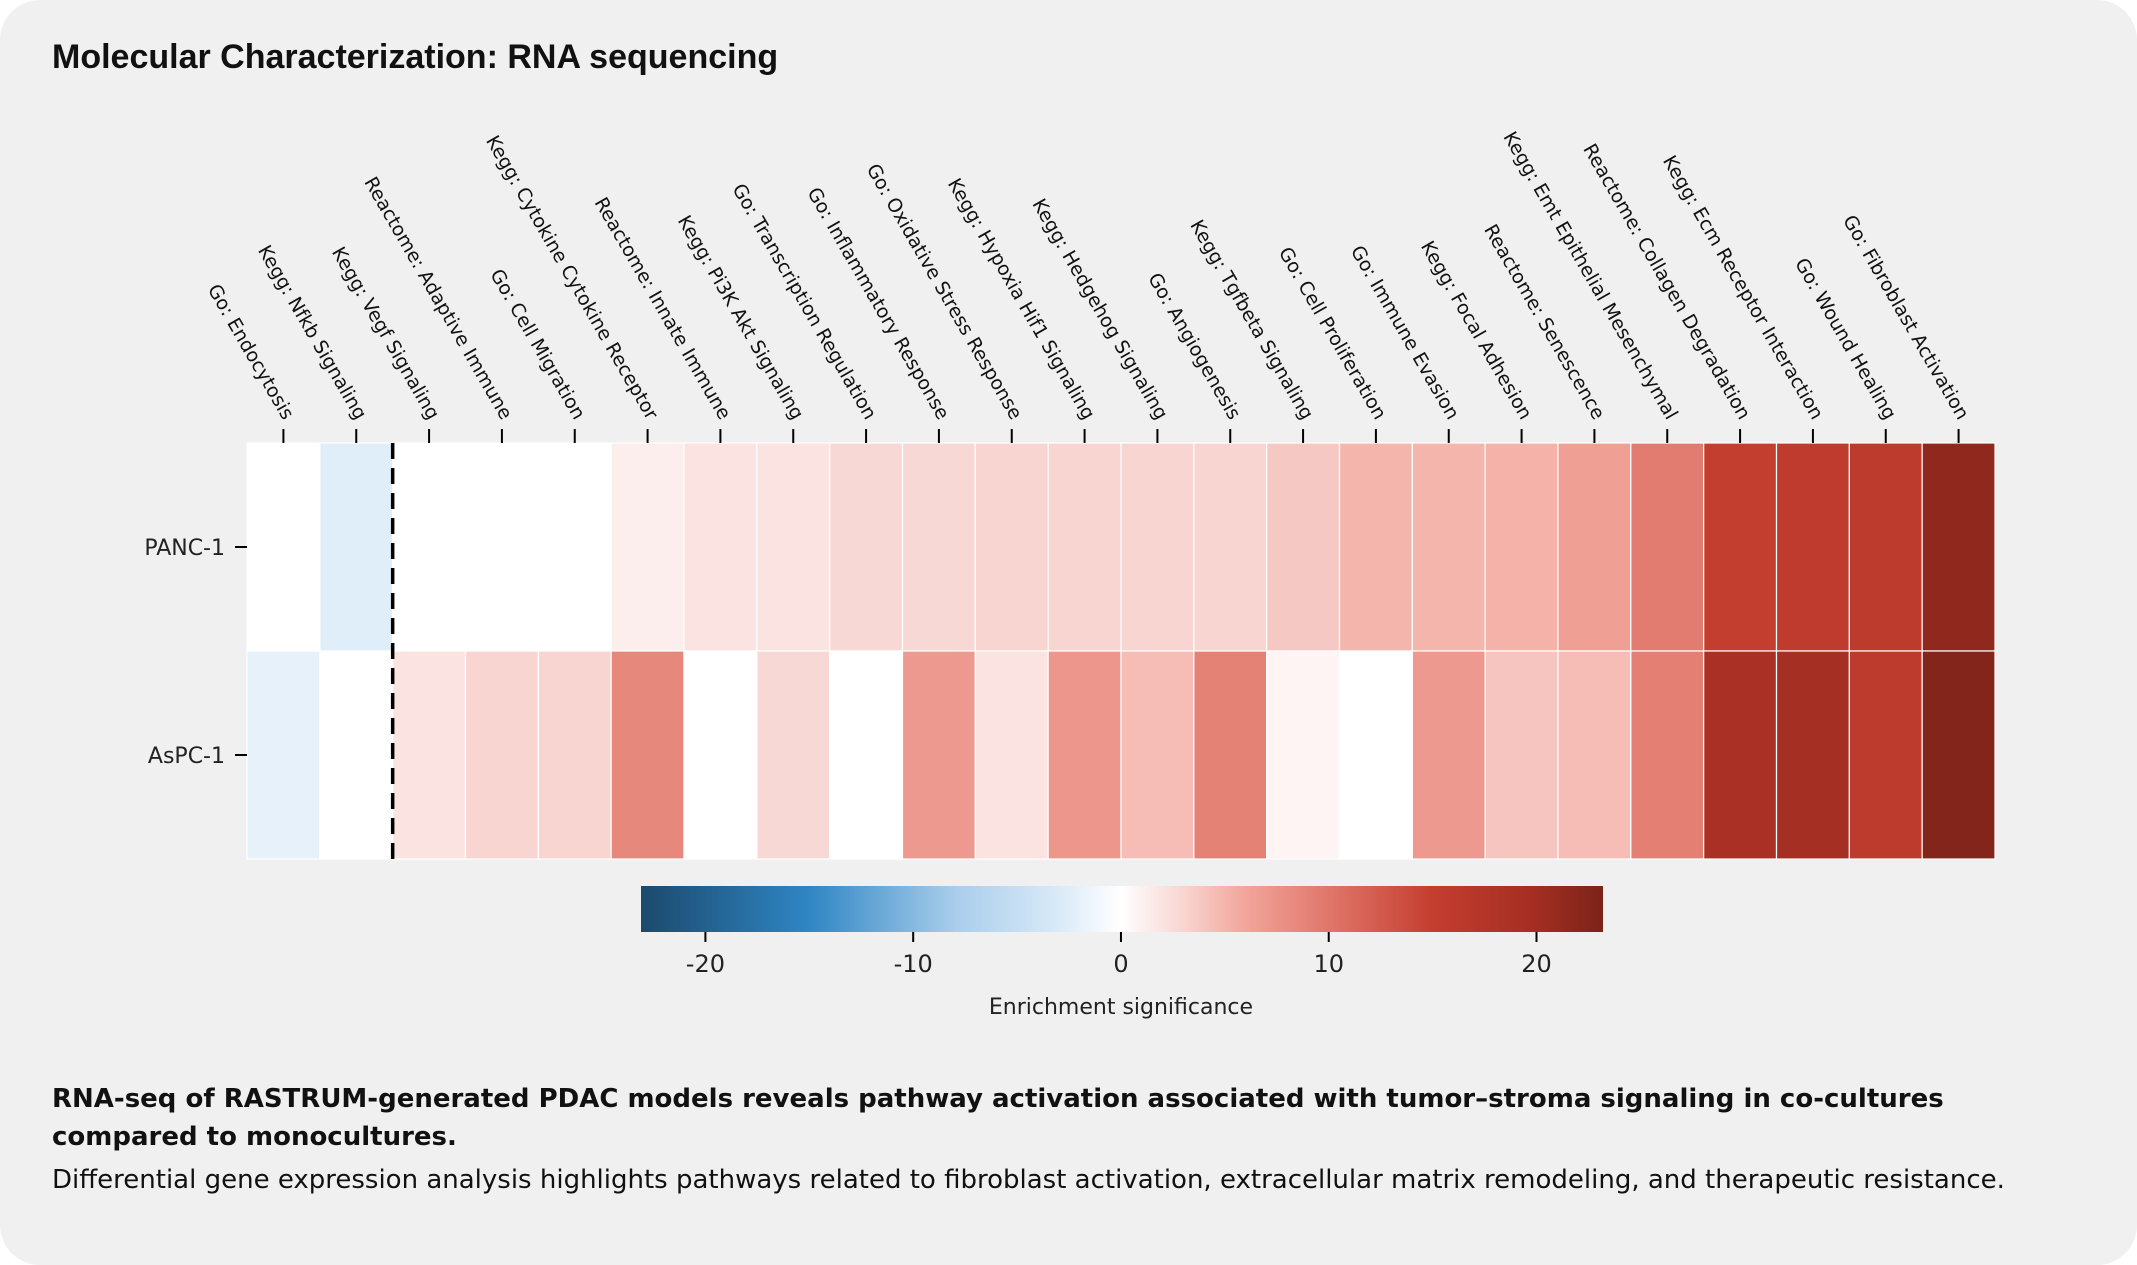 The height and width of the screenshot is (1265, 2137). I want to click on column-label: Reactome: Adaptive Immune, so click(437, 298).